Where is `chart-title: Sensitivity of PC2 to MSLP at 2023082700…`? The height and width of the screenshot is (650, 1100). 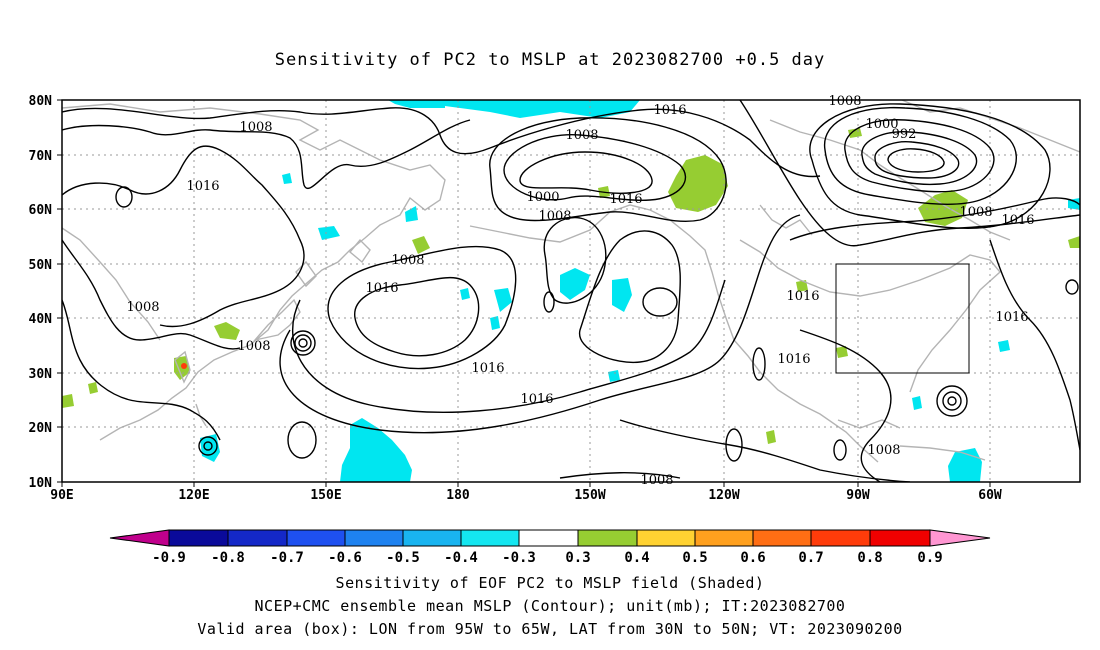 chart-title: Sensitivity of PC2 to MSLP at 2023082700… is located at coordinates (550, 60).